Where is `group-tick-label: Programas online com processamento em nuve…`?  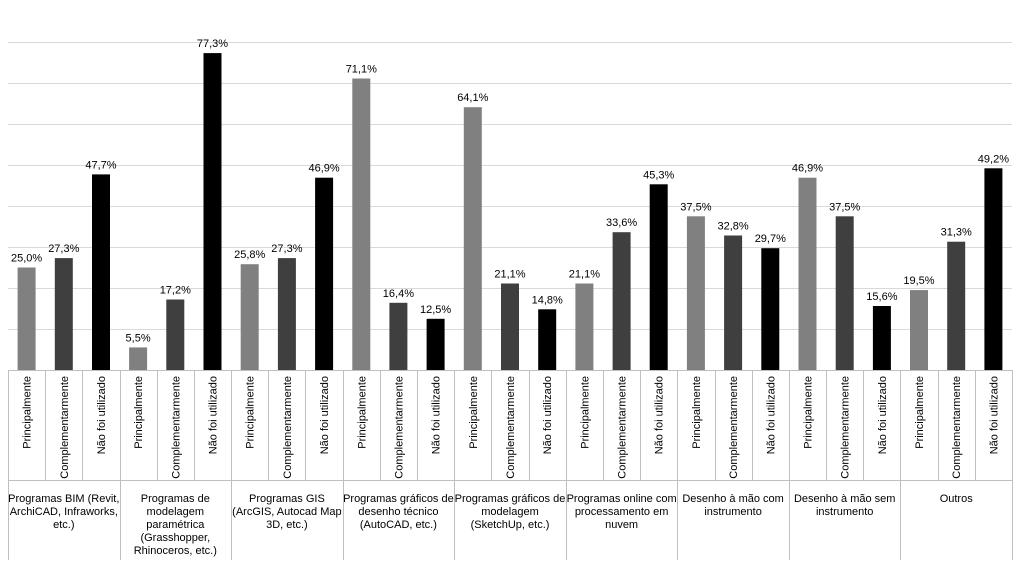 group-tick-label: Programas online com processamento em nuve… is located at coordinates (622, 512).